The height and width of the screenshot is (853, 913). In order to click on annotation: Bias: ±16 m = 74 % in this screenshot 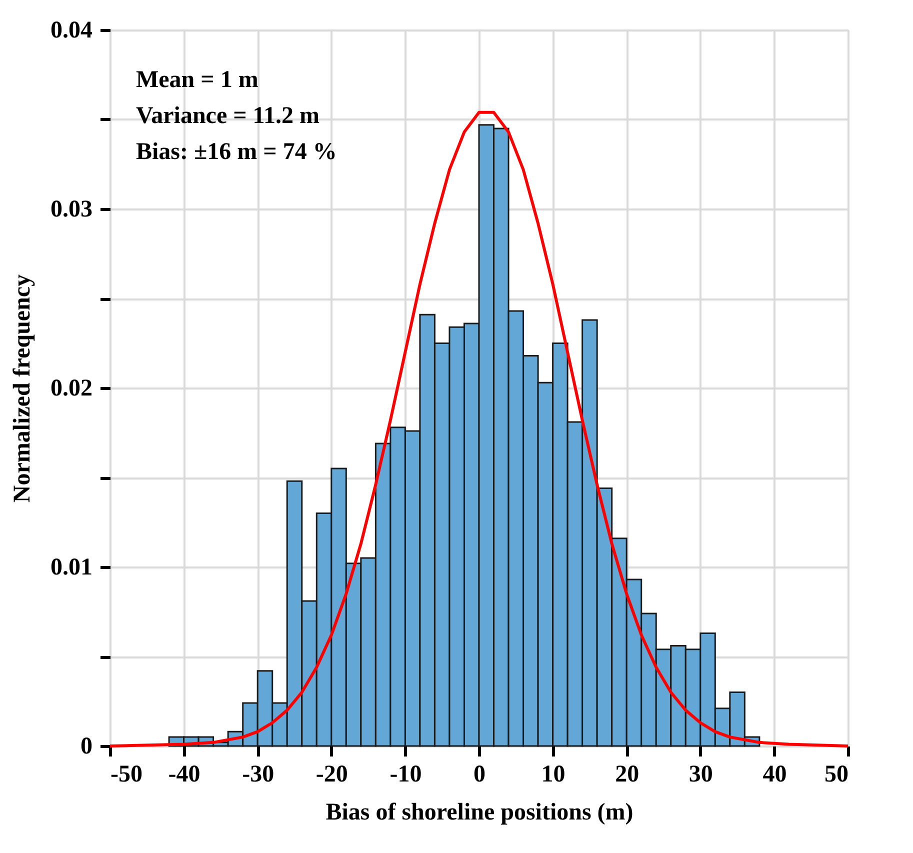, I will do `click(236, 152)`.